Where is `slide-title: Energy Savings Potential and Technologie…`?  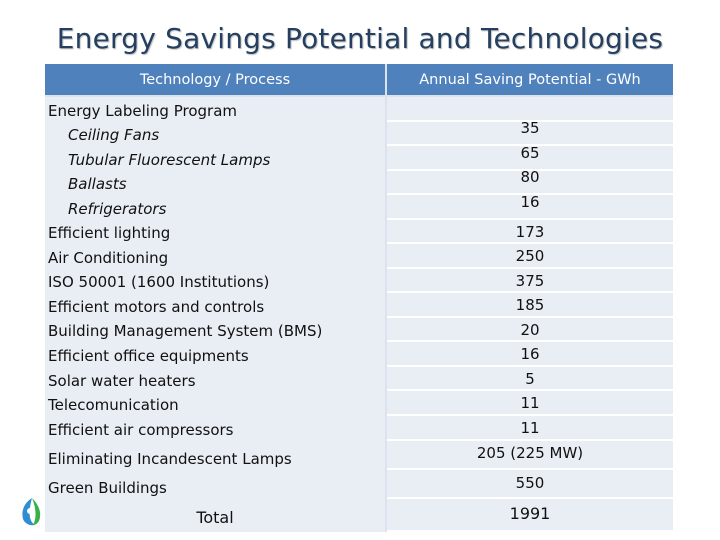
slide-title: Energy Savings Potential and Technologie… is located at coordinates (360, 38).